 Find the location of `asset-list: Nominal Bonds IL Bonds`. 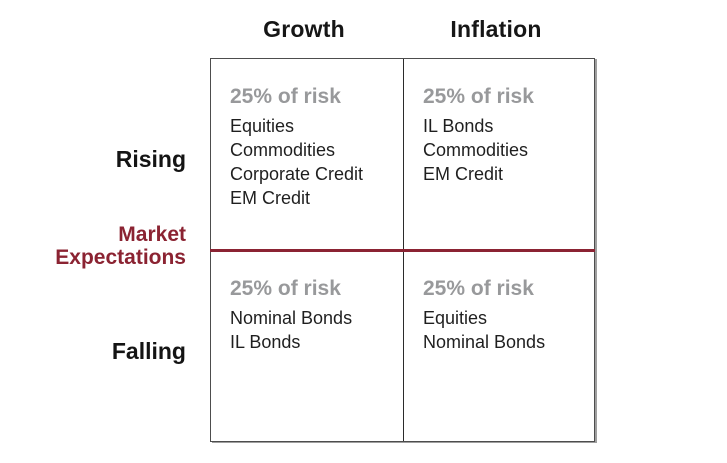

asset-list: Nominal Bonds IL Bonds is located at coordinates (312, 330).